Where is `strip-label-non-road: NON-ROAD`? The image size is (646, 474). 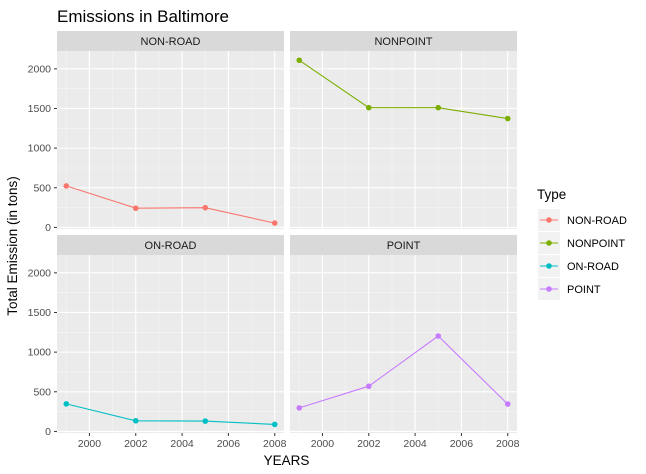
strip-label-non-road: NON-ROAD is located at coordinates (171, 42).